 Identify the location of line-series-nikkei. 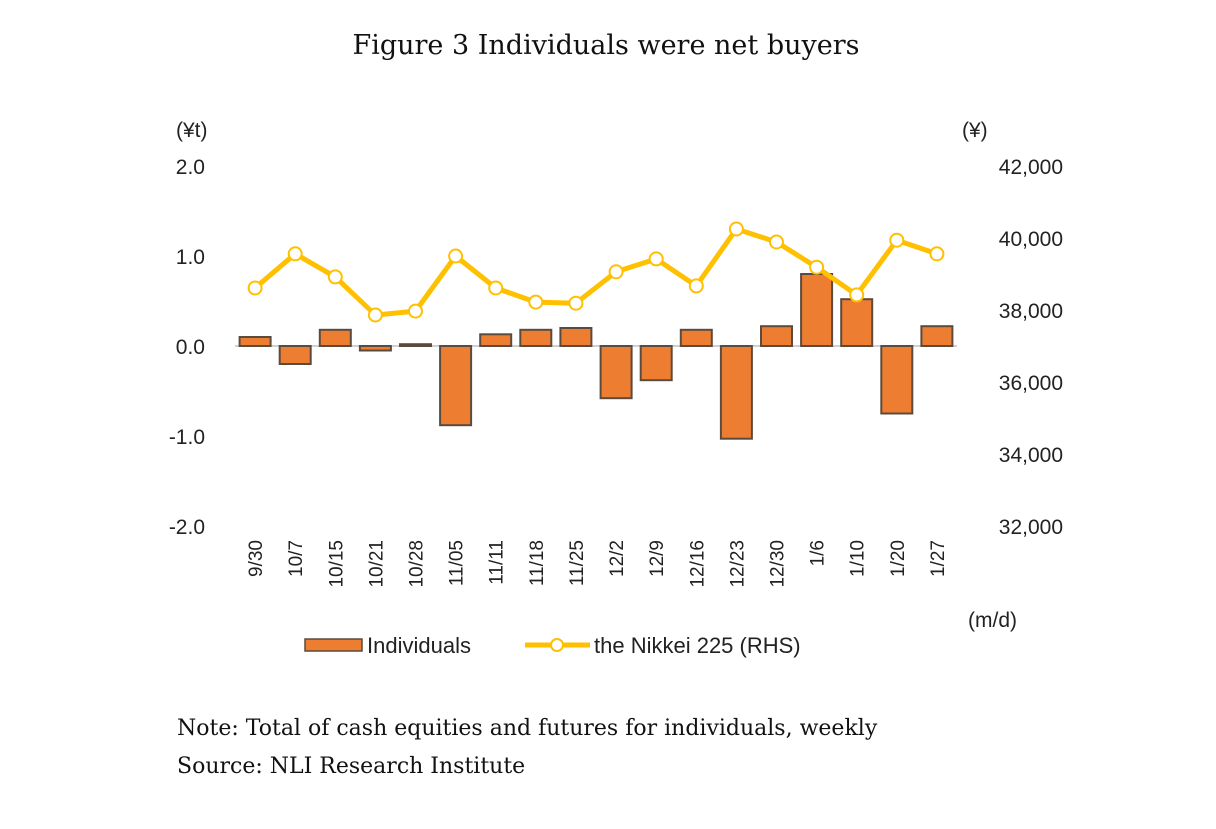
(596, 272).